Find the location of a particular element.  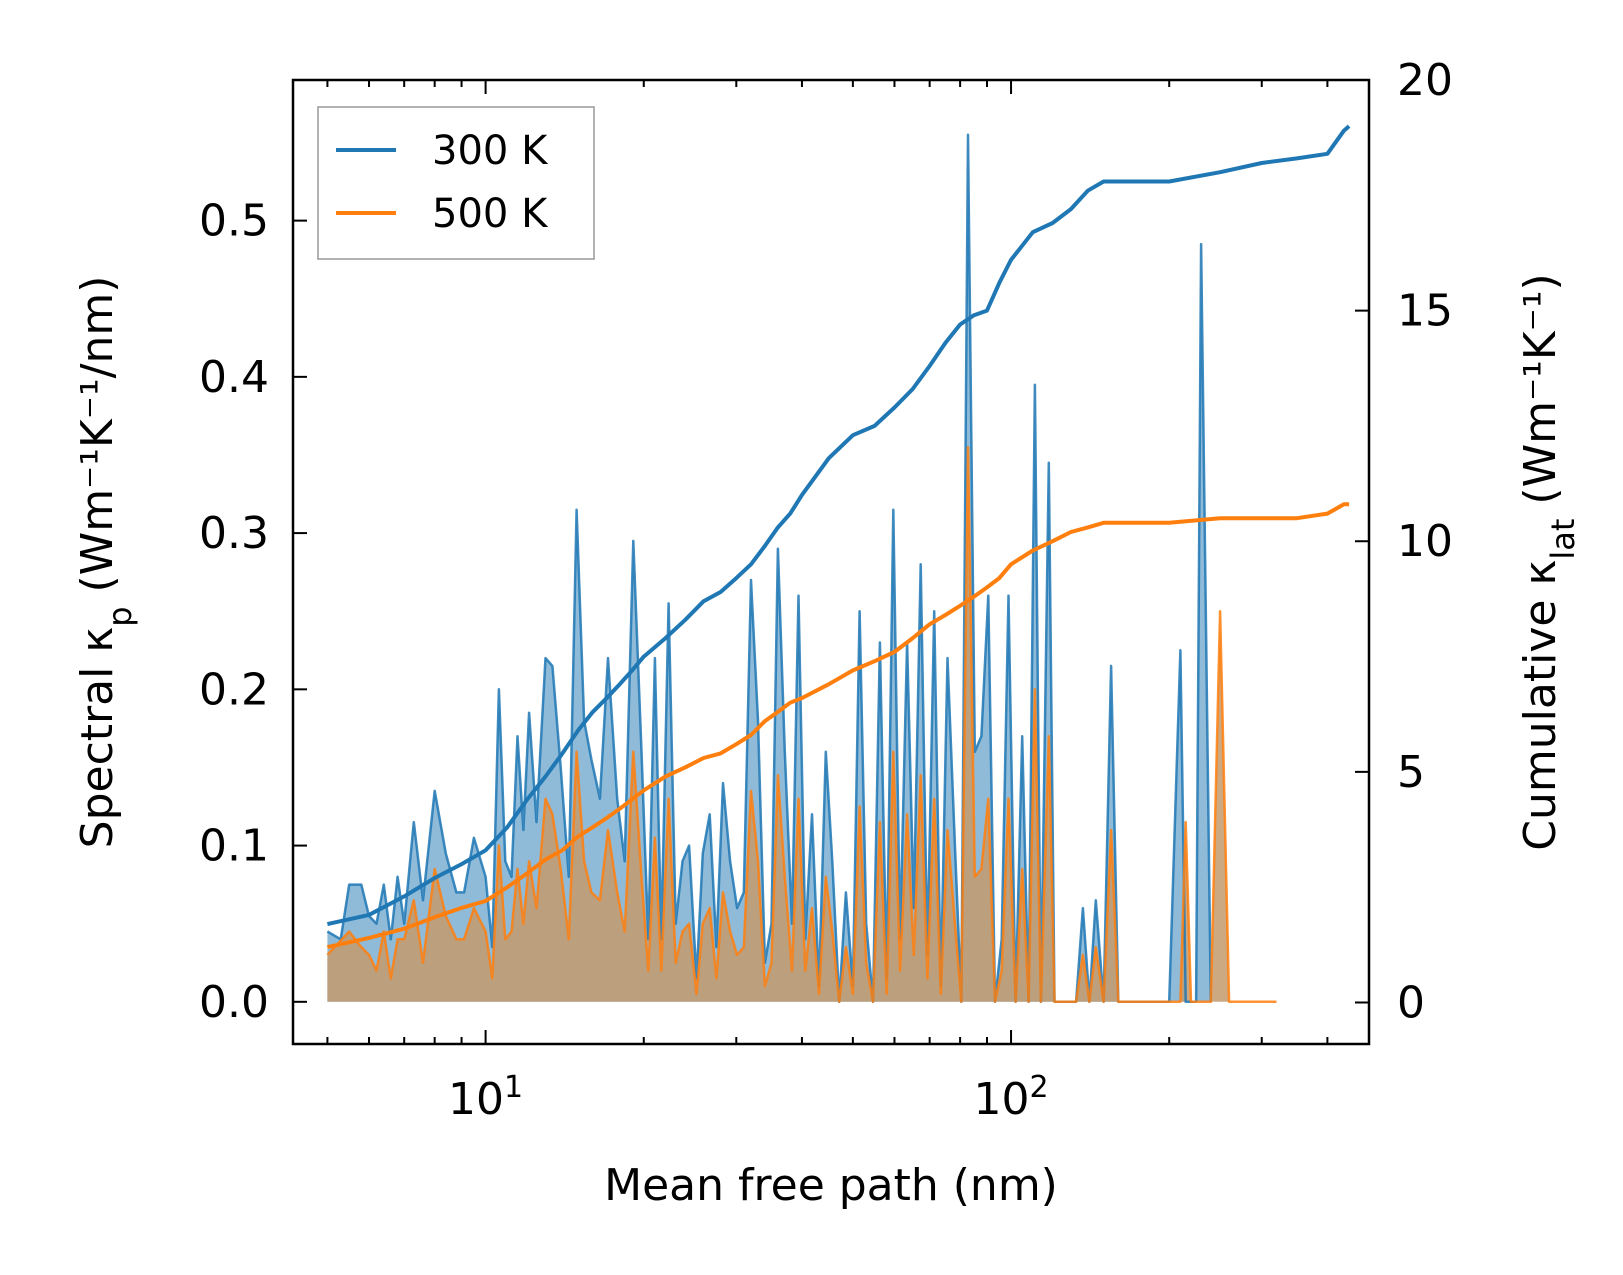

legend-box is located at coordinates (456, 183).